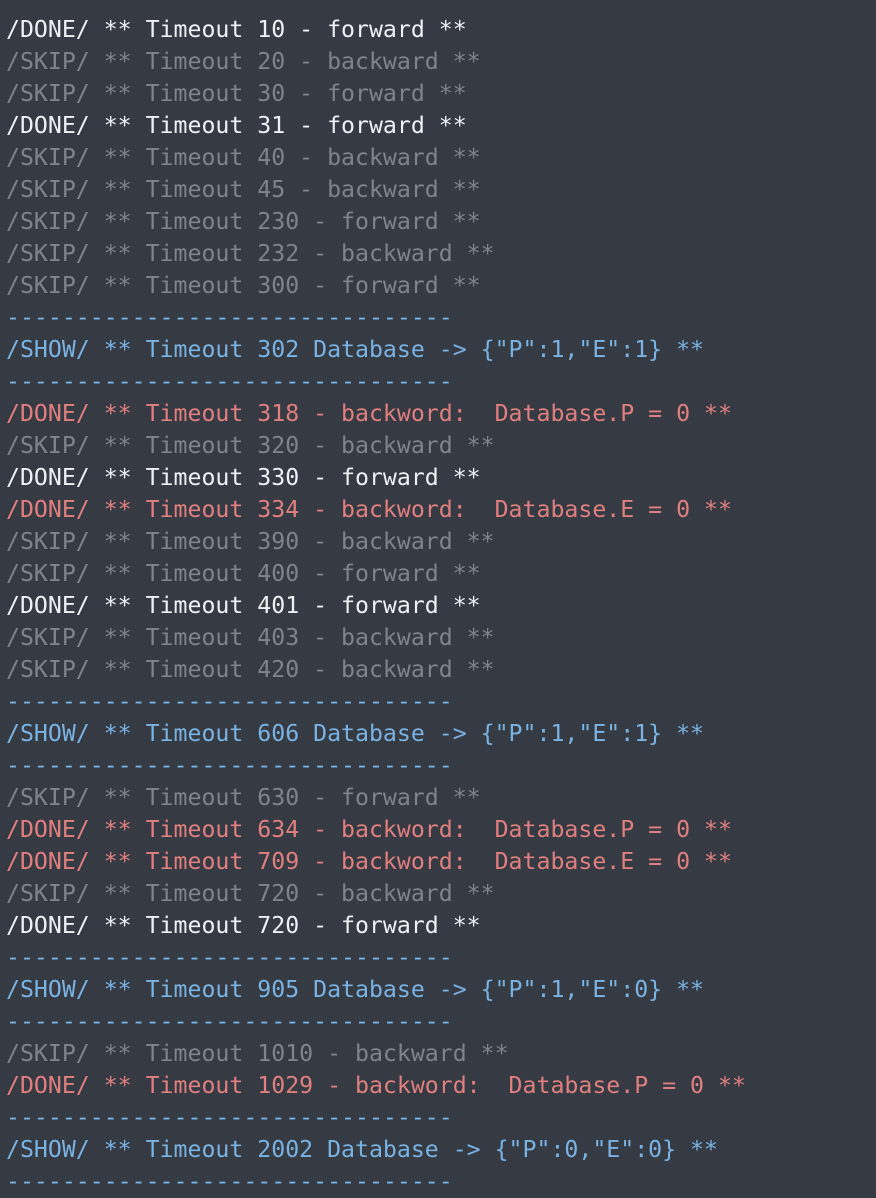 This screenshot has height=1198, width=876. Describe the element at coordinates (250, 541) in the screenshot. I see `log-line-skip: /SKIP/ ** Timeout 390 - backward **` at that location.